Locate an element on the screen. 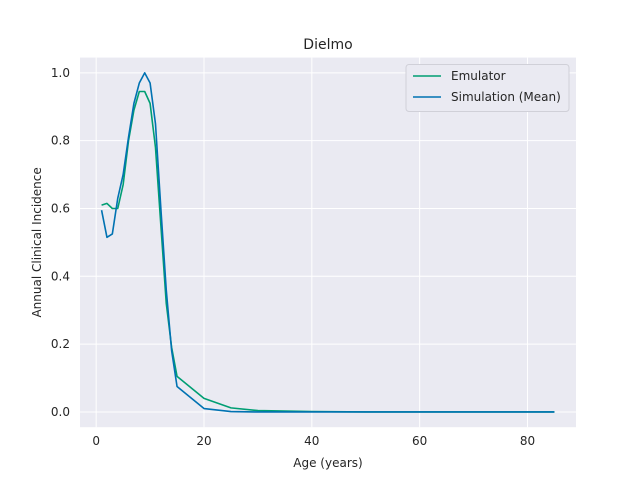  y-tick-label: 0.0 is located at coordinates (60, 412).